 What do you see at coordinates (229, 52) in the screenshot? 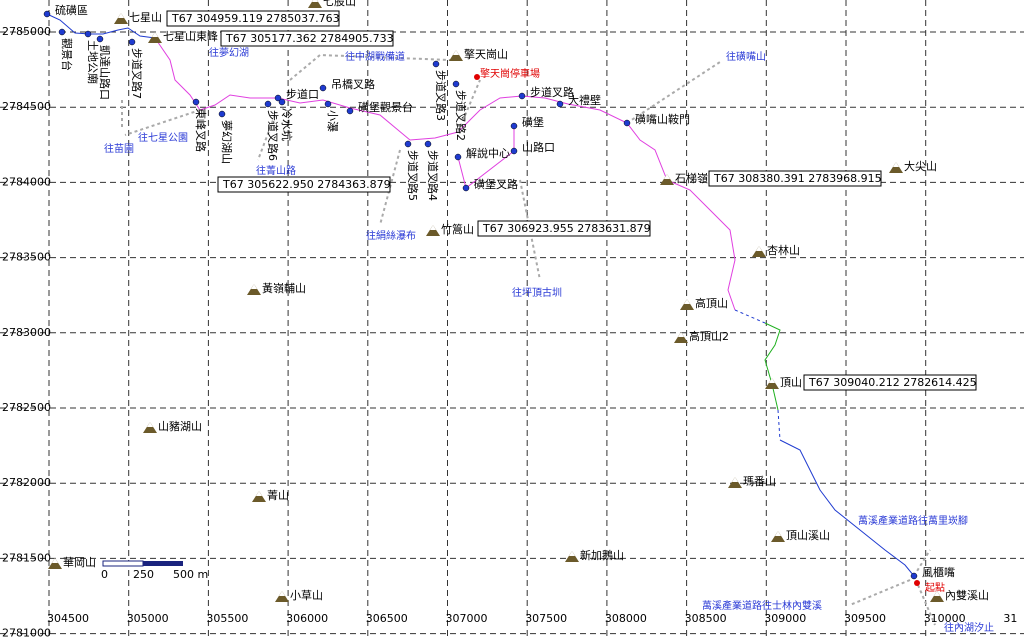
I see `direction-note: 往夢幻湖` at bounding box center [229, 52].